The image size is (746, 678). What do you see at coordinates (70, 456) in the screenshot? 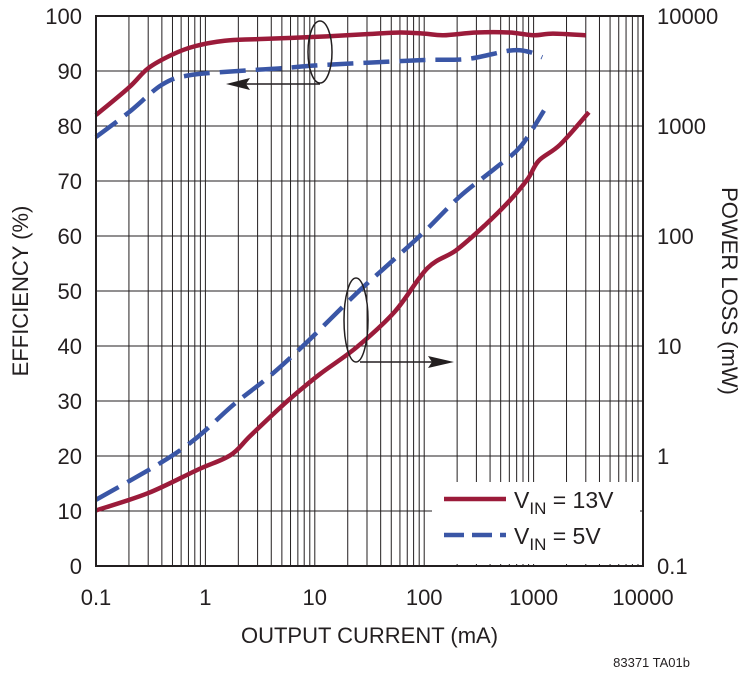
I see `y-tick-label: 20` at bounding box center [70, 456].